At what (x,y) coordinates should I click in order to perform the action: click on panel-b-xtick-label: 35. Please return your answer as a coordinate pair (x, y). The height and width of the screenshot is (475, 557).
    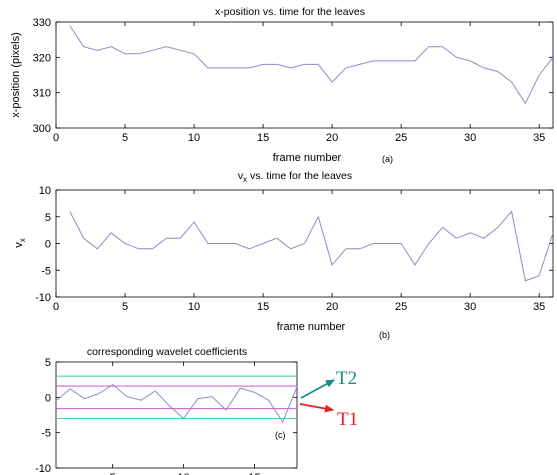
    Looking at the image, I should click on (539, 307).